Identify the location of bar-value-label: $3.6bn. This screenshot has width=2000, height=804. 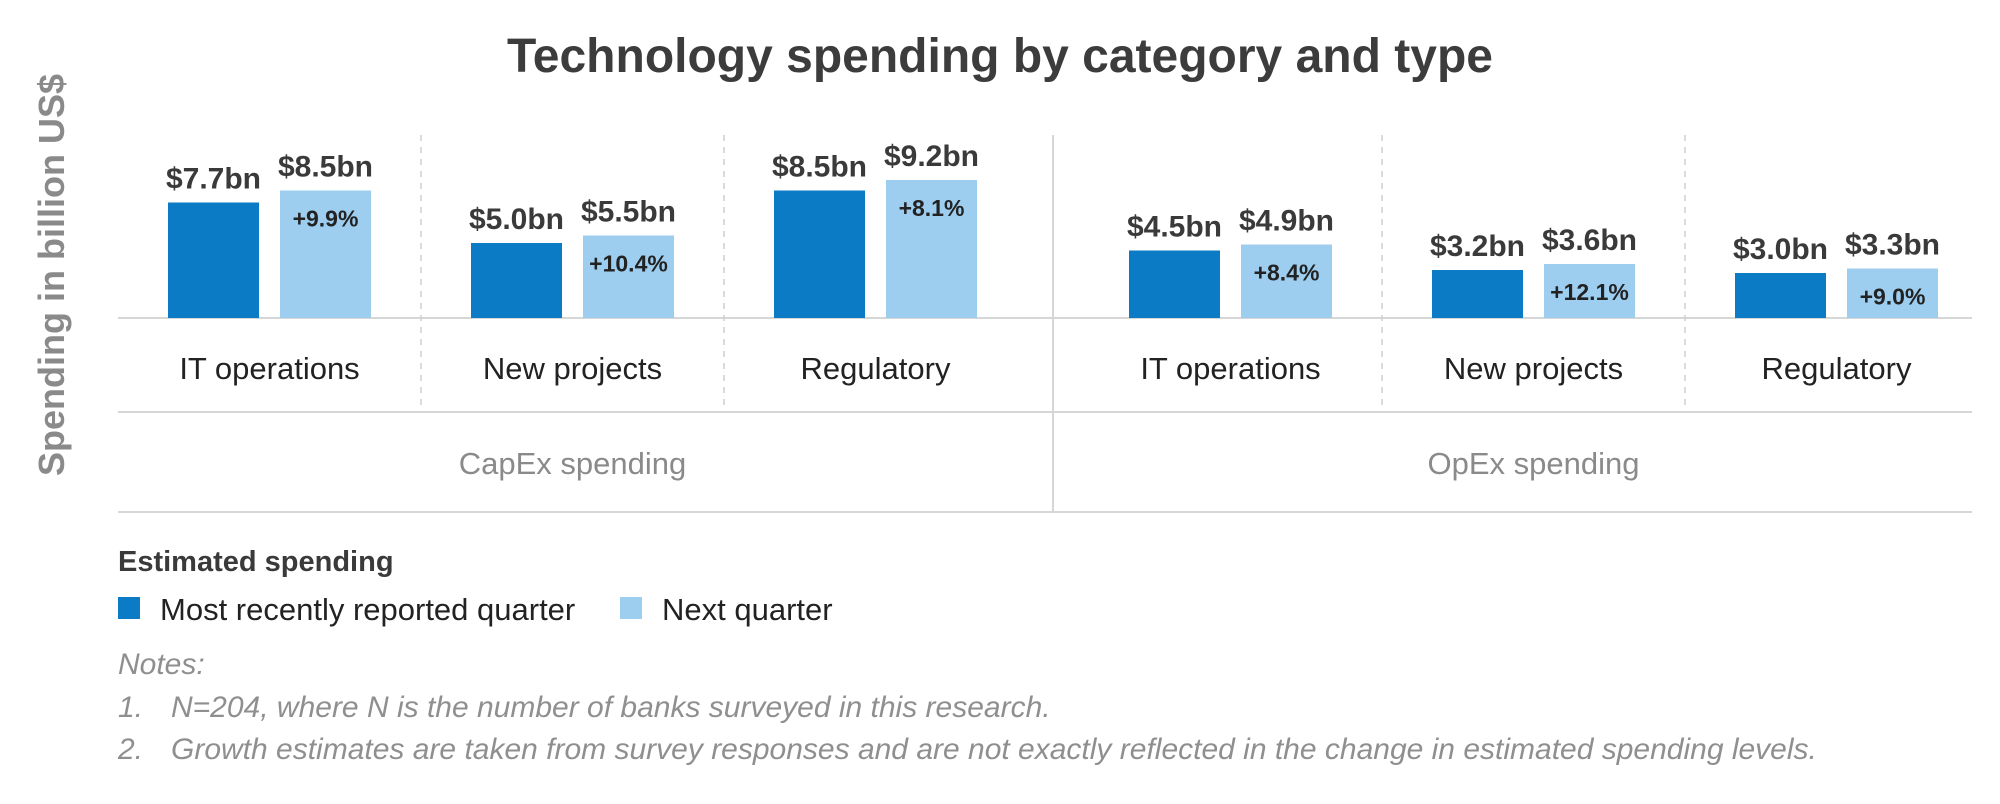
(1589, 240).